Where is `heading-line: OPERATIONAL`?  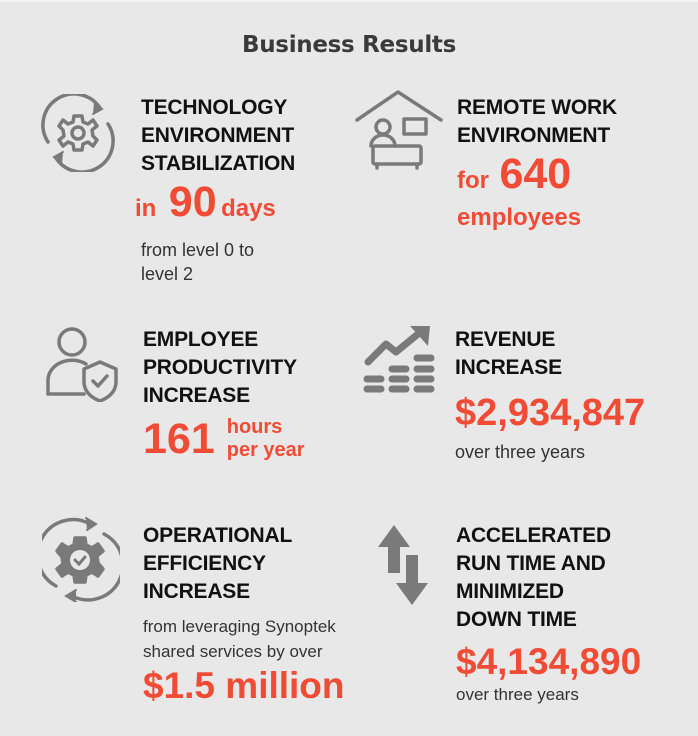
heading-line: OPERATIONAL is located at coordinates (218, 535).